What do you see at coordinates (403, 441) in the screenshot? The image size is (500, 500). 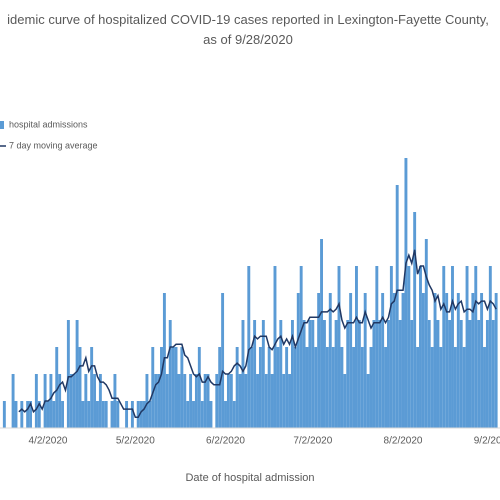 I see `x-tick-label: 8/2/2020` at bounding box center [403, 441].